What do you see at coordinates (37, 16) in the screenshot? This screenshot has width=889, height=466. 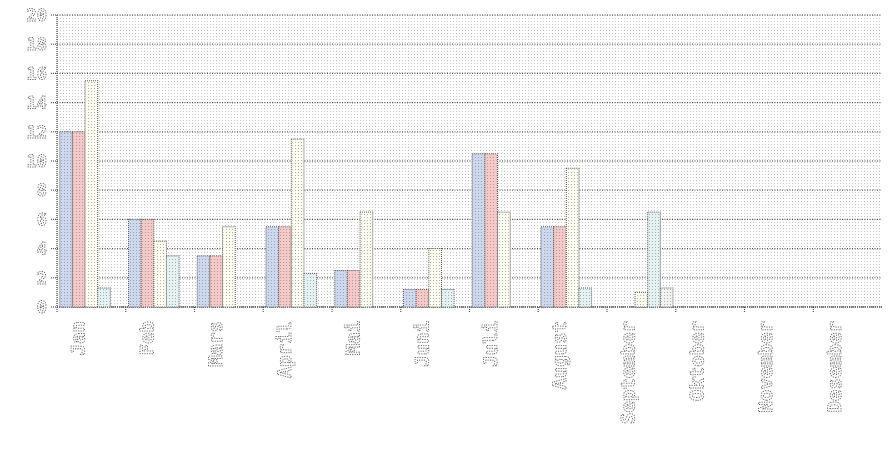 I see `y-tick-label: 20` at bounding box center [37, 16].